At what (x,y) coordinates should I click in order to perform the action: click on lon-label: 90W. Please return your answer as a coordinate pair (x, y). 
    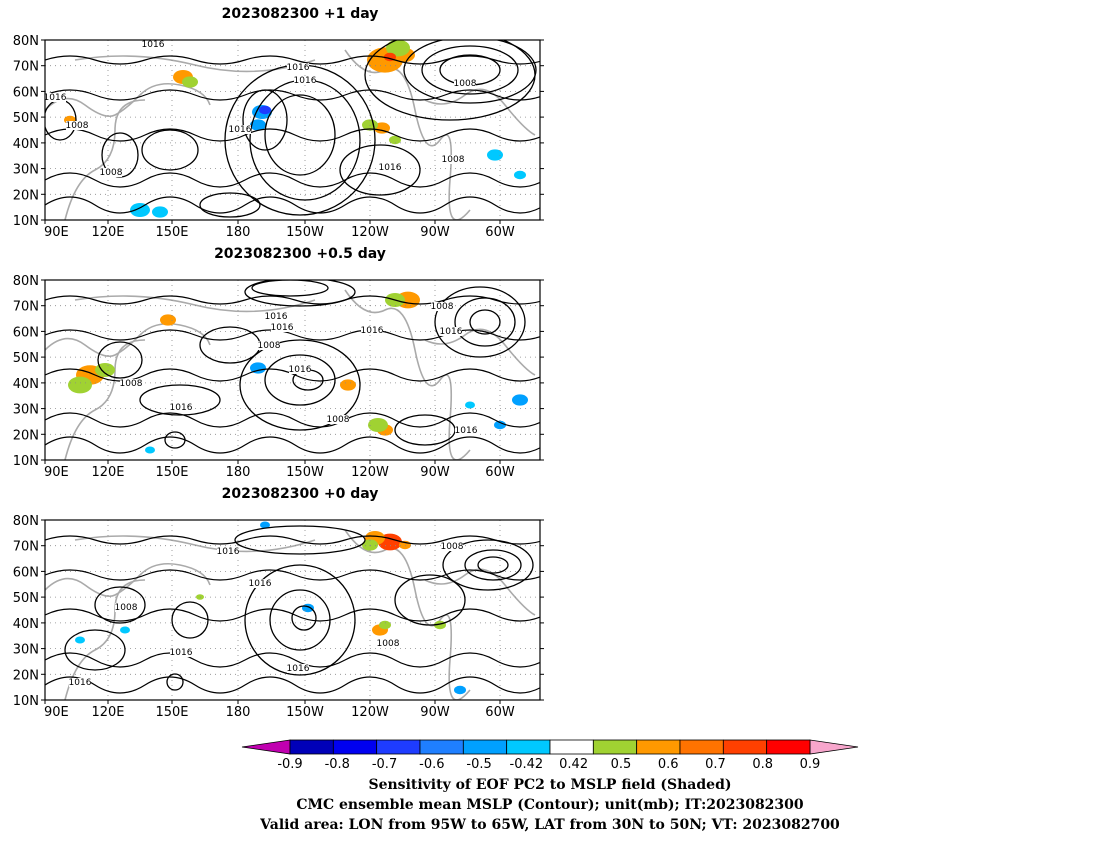
    Looking at the image, I should click on (435, 232).